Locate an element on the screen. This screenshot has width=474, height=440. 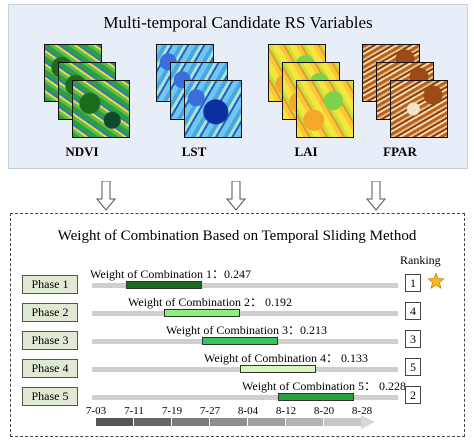
phase-label: Phase 3 is located at coordinates (50, 340).